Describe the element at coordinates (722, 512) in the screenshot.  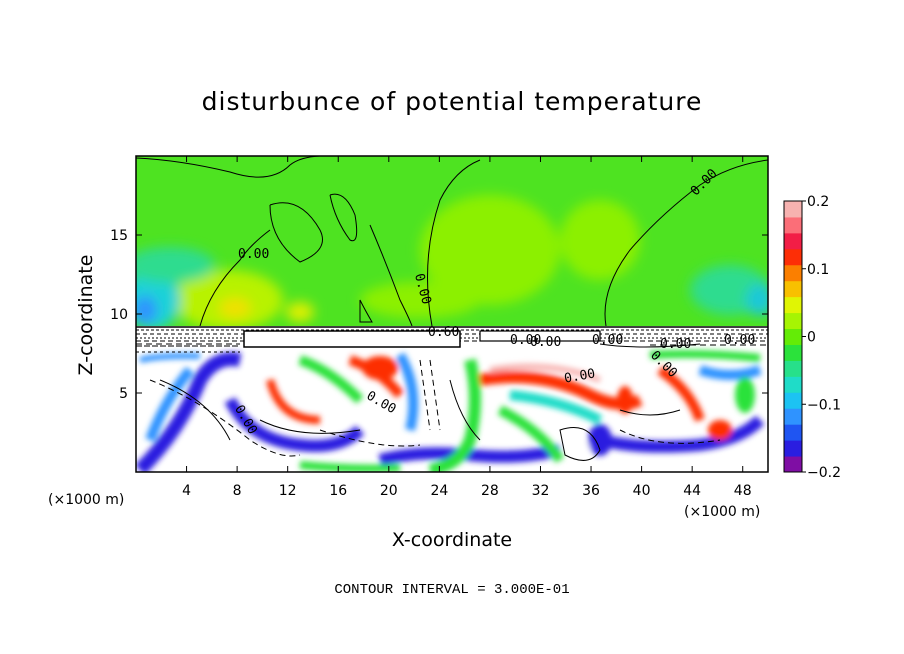
I see `x-unit-right: (×1000 m)` at that location.